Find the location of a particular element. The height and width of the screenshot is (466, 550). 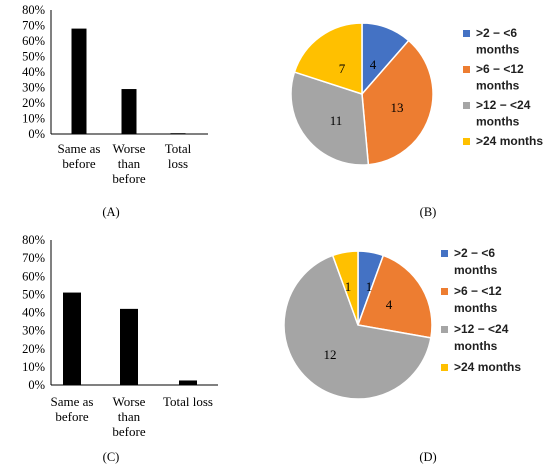

slice-value-label: 13 is located at coordinates (397, 107).